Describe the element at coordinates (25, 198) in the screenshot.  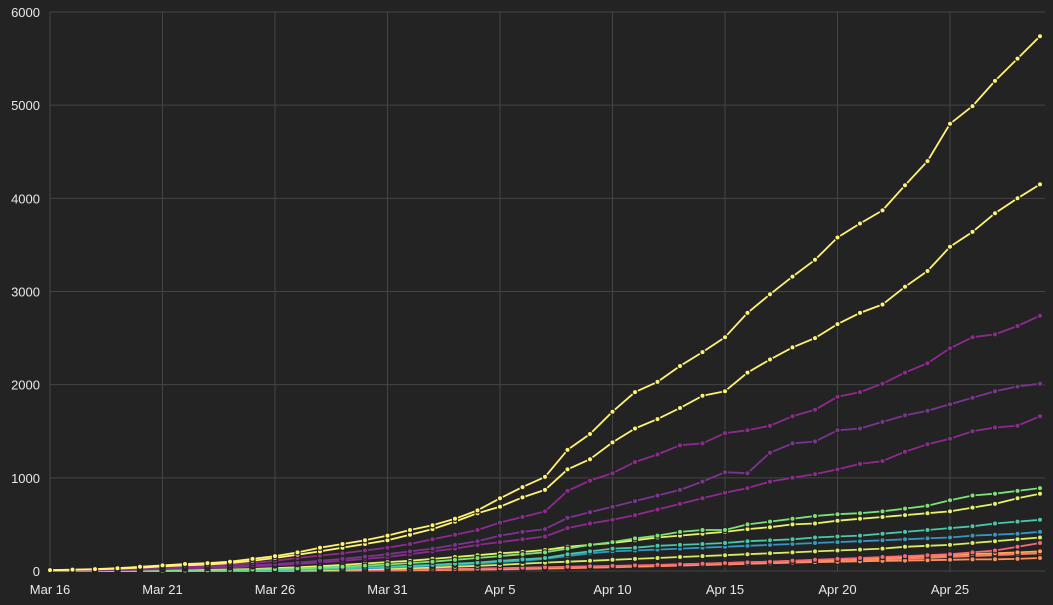
I see `y-tick-label: 4000` at that location.